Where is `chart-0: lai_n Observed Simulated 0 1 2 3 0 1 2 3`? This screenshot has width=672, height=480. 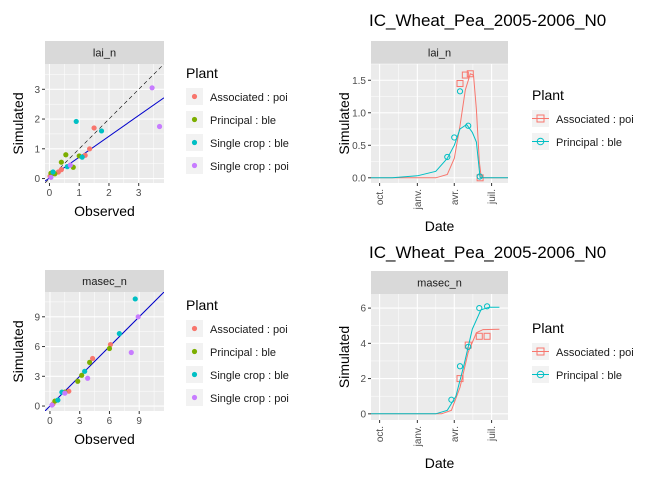 chart-0: lai_n Observed Simulated 0 1 2 3 0 1 2 3 is located at coordinates (87, 130).